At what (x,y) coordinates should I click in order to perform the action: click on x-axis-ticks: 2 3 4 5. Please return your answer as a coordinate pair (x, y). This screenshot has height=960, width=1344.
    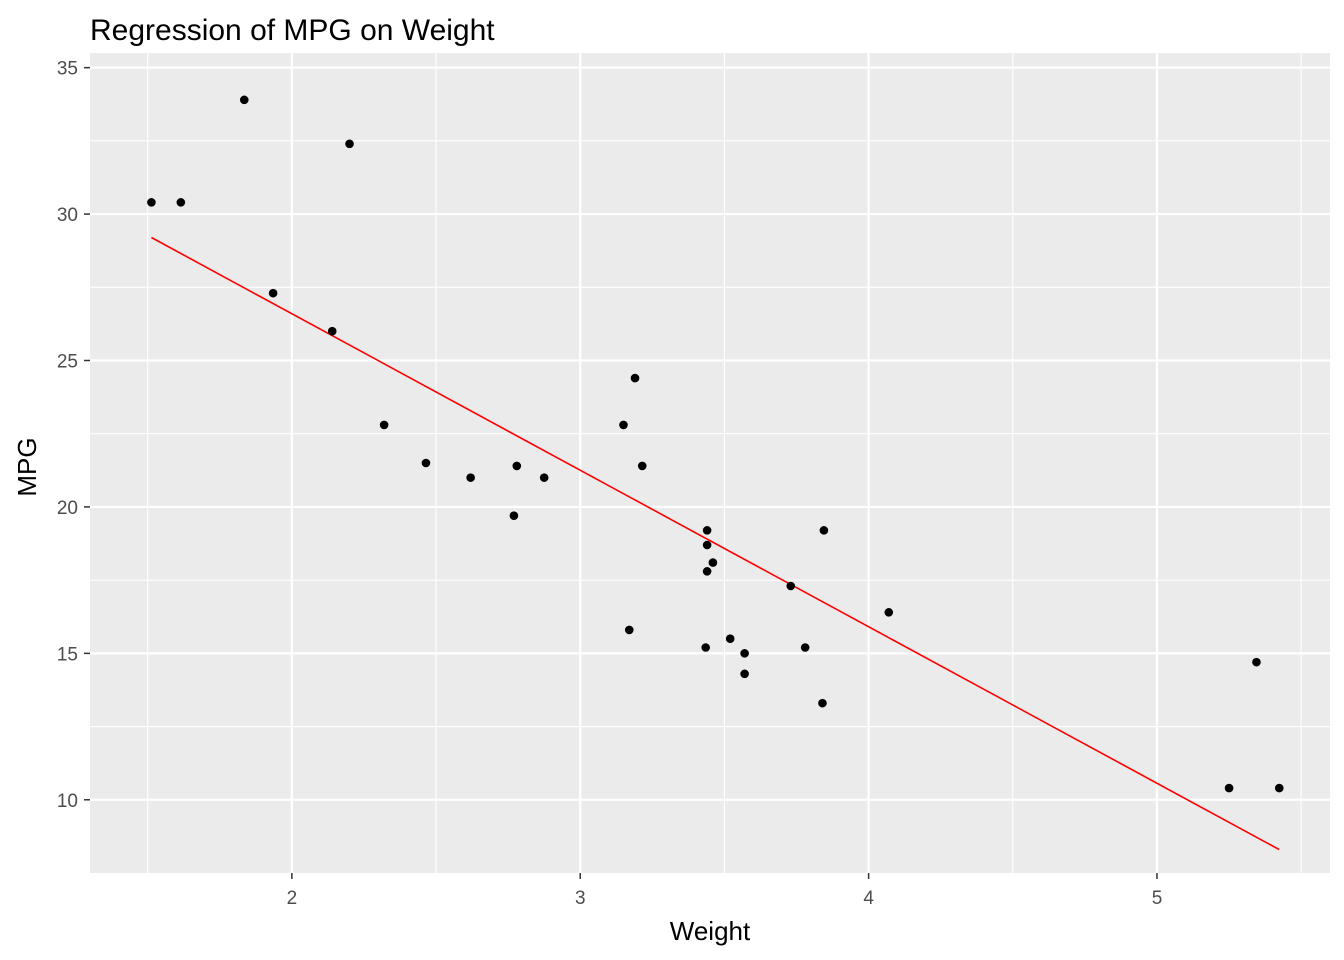
    Looking at the image, I should click on (725, 891).